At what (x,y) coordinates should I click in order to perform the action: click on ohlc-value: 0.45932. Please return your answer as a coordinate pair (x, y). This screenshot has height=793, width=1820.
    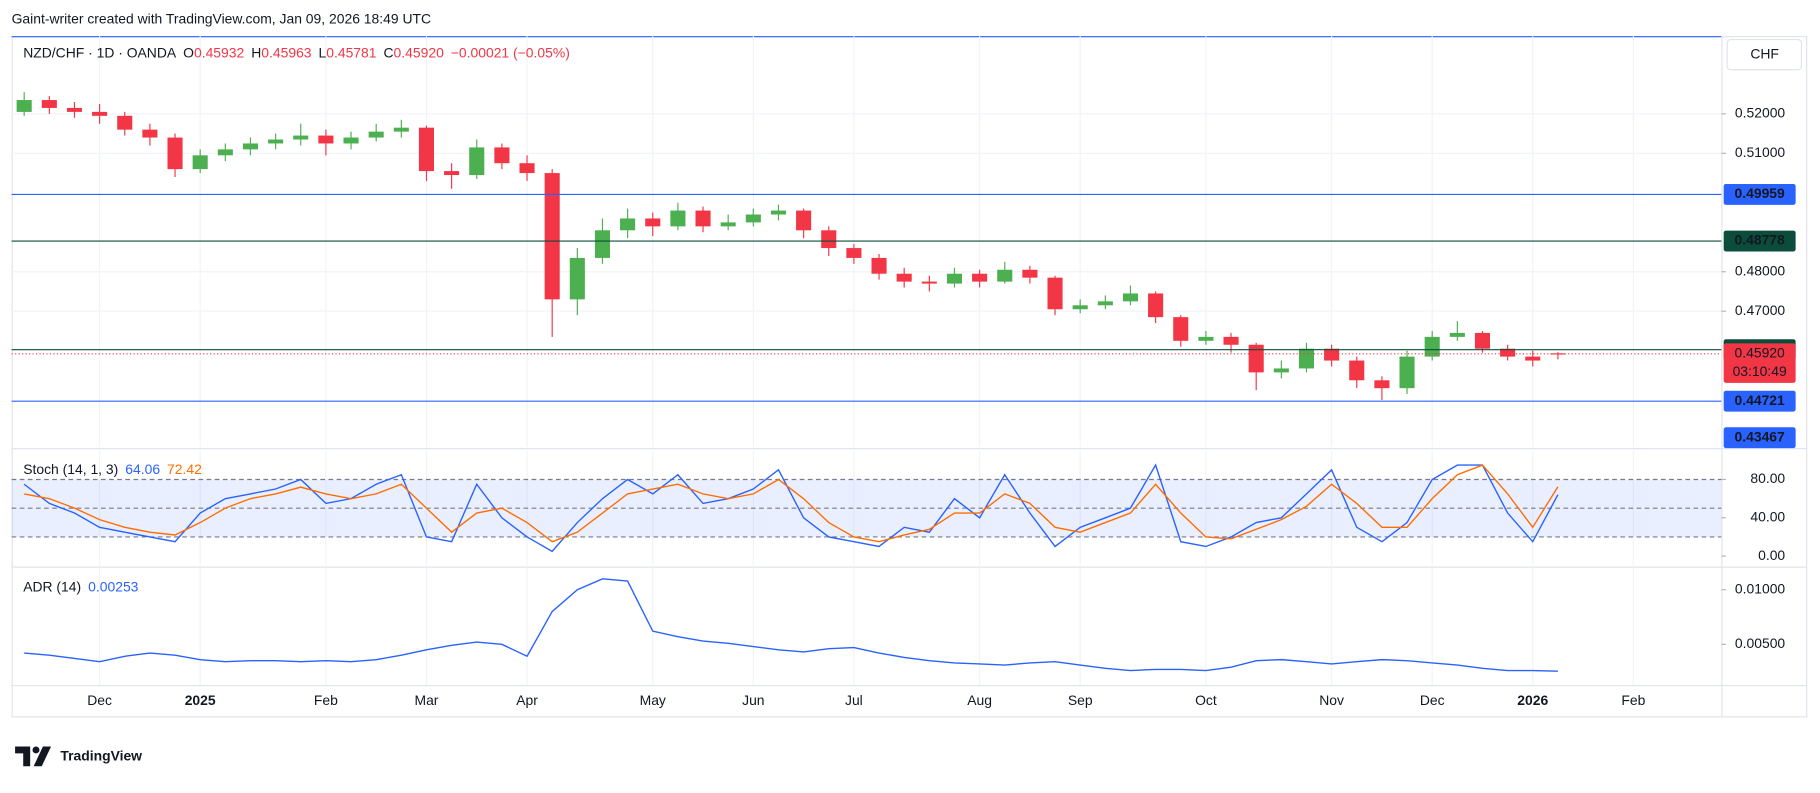
    Looking at the image, I should click on (219, 52).